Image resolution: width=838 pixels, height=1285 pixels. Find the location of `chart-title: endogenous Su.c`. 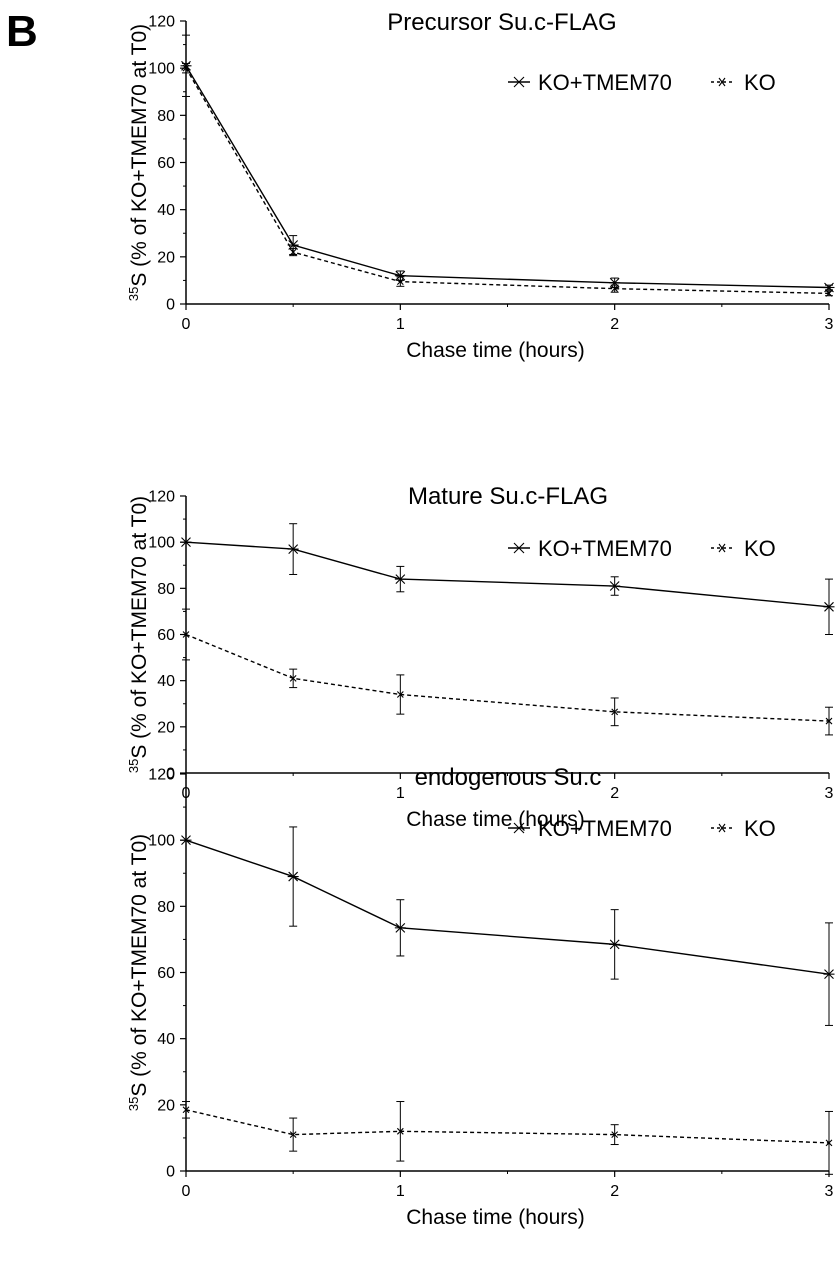

chart-title: endogenous Su.c is located at coordinates (508, 777).